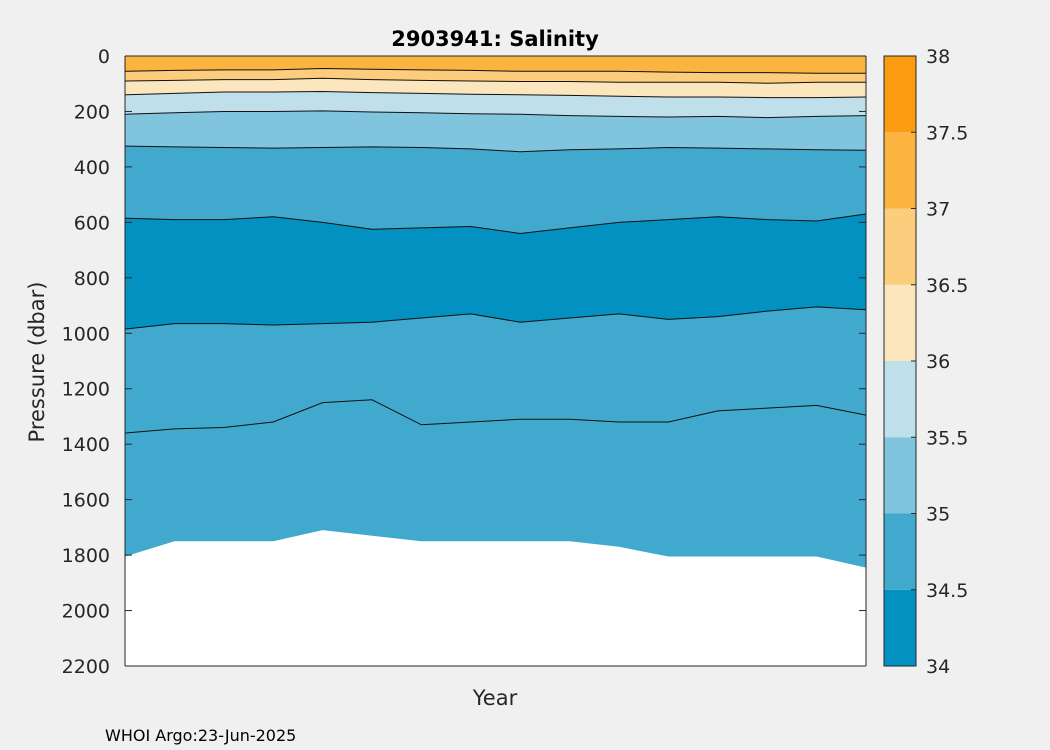 This screenshot has width=1050, height=750. What do you see at coordinates (495, 39) in the screenshot?
I see `chart-title: 2903941: Salinity` at bounding box center [495, 39].